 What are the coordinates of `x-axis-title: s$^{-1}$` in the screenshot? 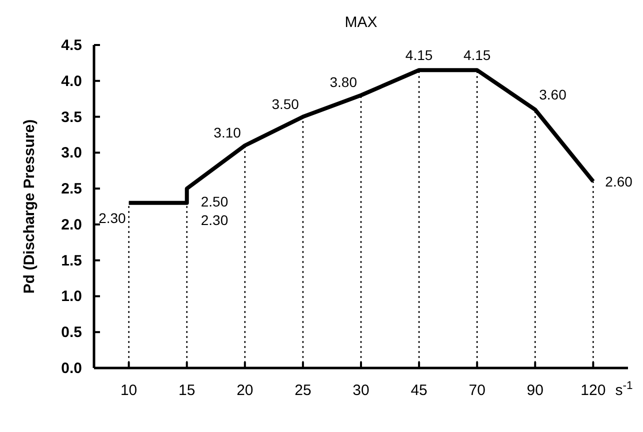 It's located at (624, 389).